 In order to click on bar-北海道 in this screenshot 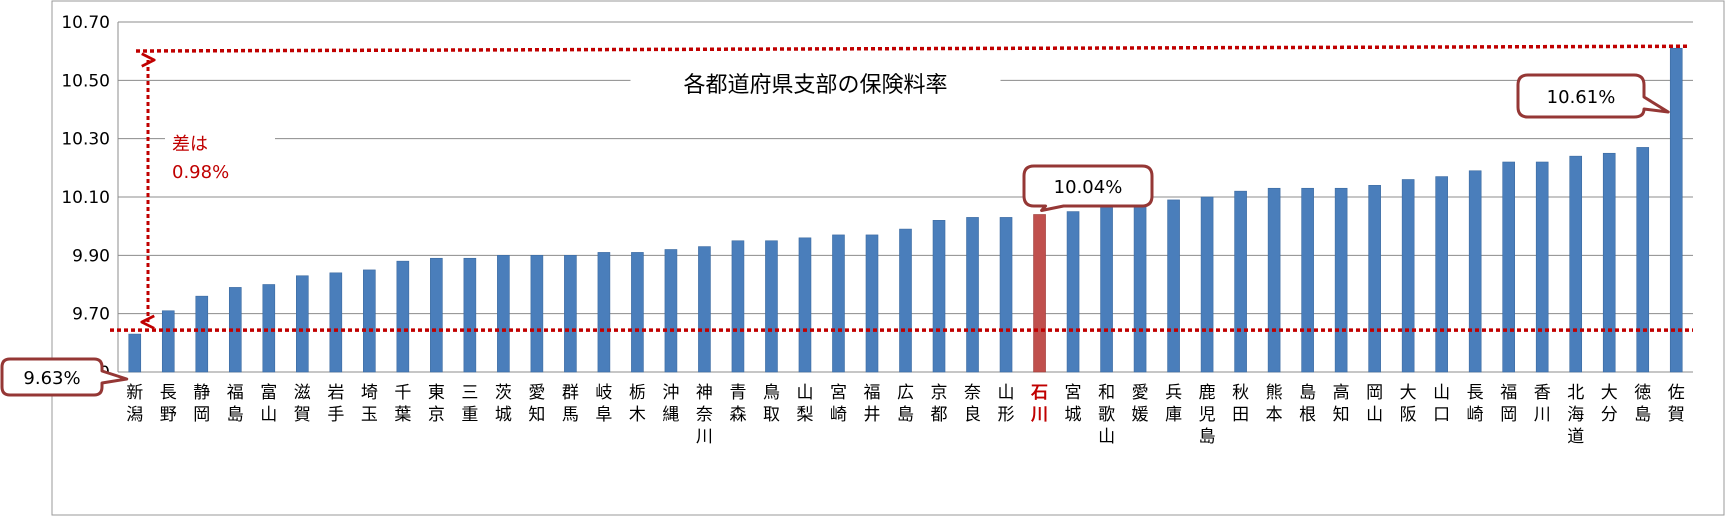, I will do `click(1576, 264)`.